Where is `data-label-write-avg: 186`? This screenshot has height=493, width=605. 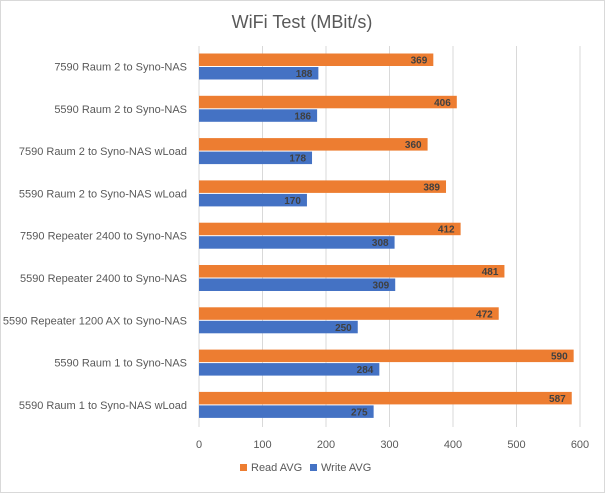 data-label-write-avg: 186 is located at coordinates (302, 116).